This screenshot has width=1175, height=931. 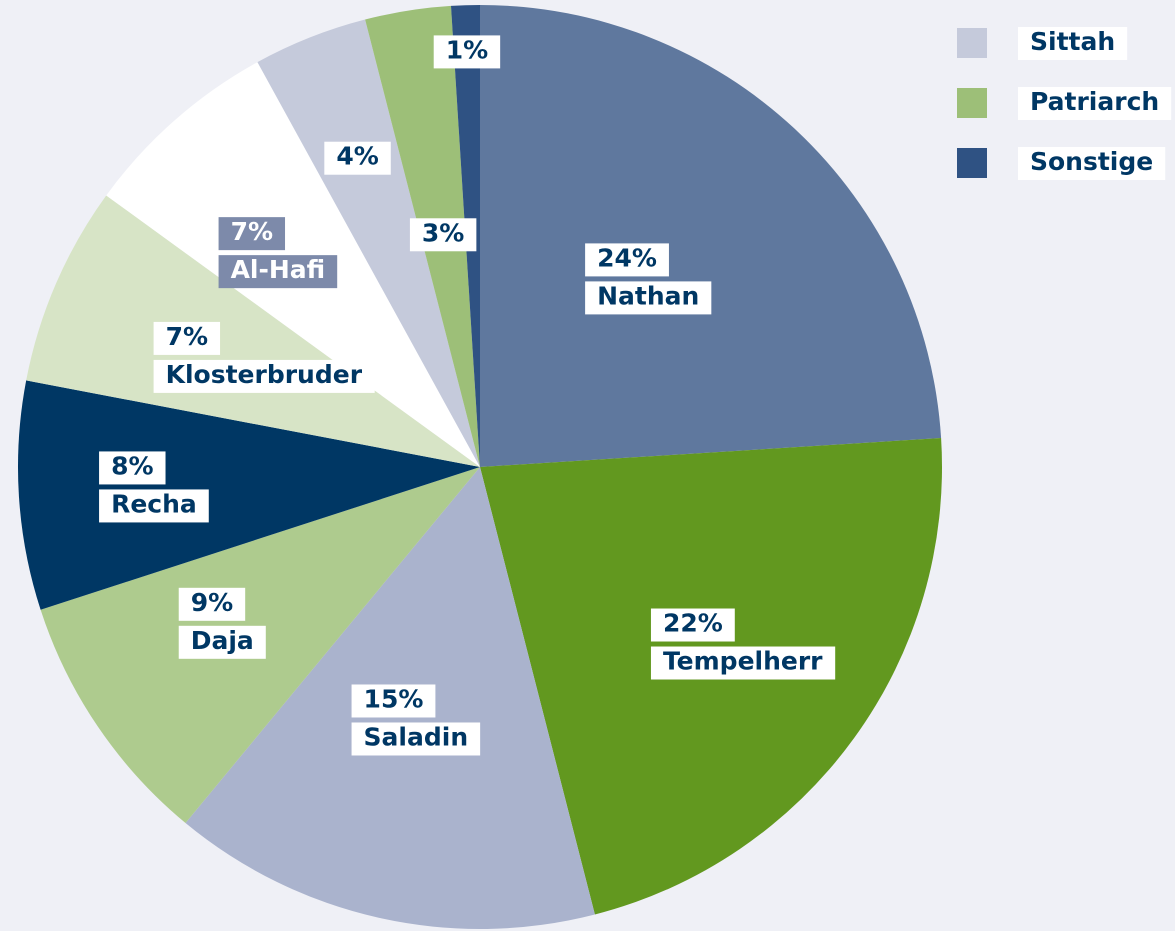 What do you see at coordinates (394, 698) in the screenshot?
I see `slice-value-label: 15%` at bounding box center [394, 698].